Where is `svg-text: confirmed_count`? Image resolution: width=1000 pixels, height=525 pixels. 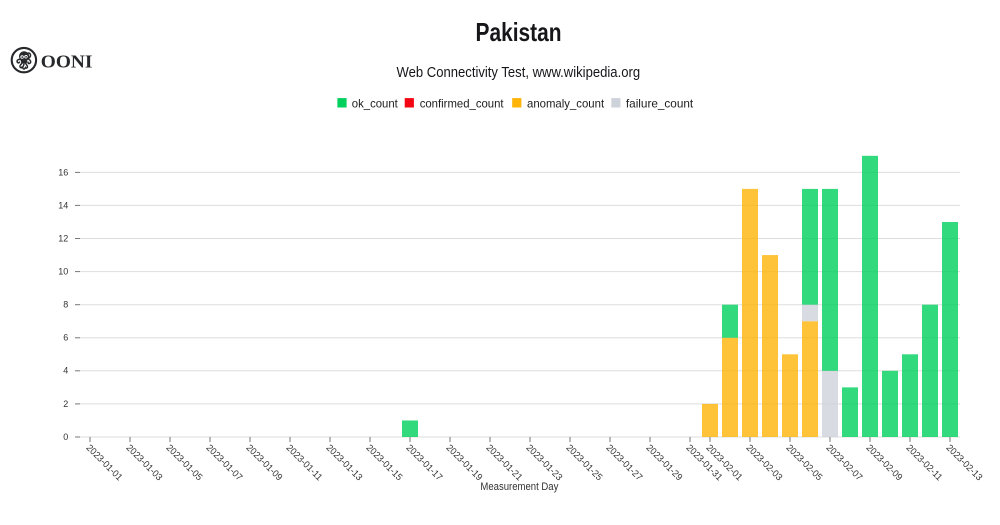
svg-text: confirmed_count is located at coordinates (462, 103).